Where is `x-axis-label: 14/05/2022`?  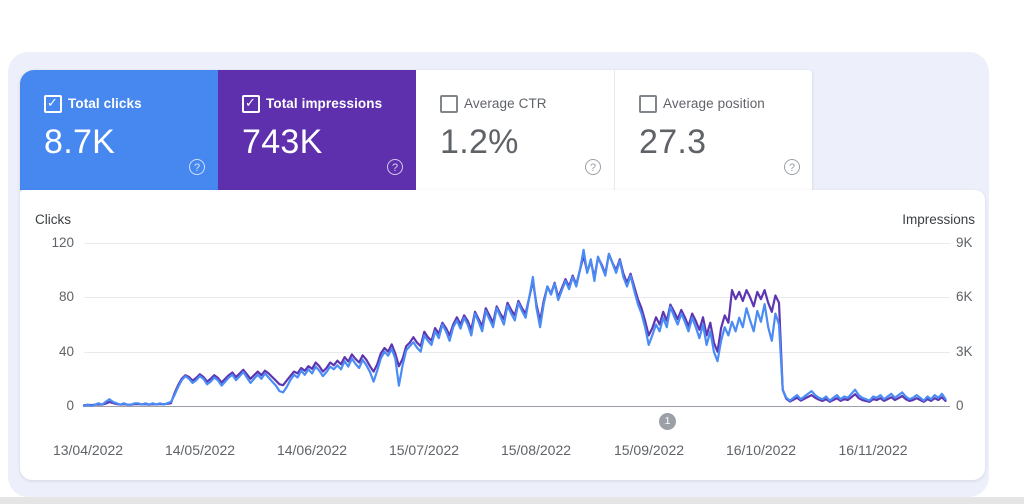
x-axis-label: 14/05/2022 is located at coordinates (200, 450).